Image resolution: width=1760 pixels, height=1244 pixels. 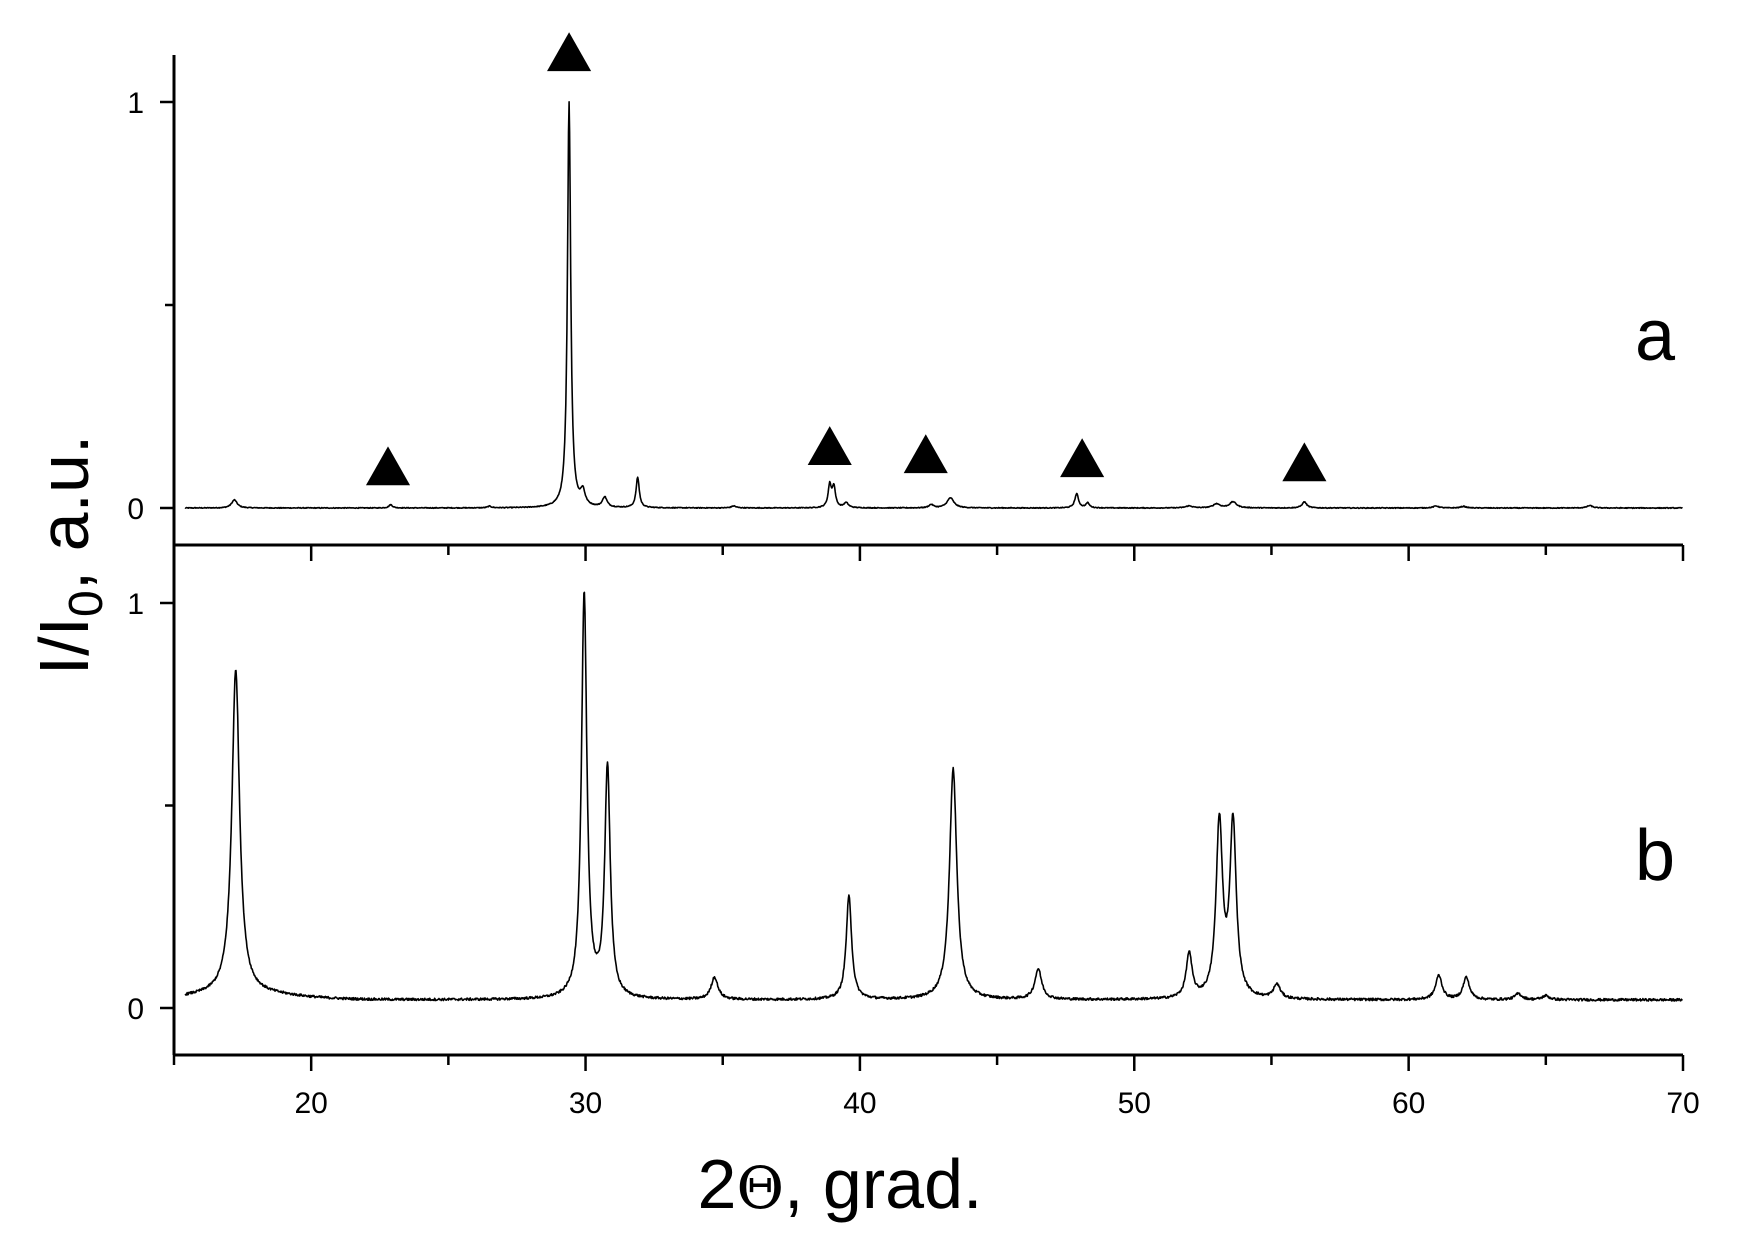 What do you see at coordinates (310, 1103) in the screenshot?
I see `x-tick-label-20: 20` at bounding box center [310, 1103].